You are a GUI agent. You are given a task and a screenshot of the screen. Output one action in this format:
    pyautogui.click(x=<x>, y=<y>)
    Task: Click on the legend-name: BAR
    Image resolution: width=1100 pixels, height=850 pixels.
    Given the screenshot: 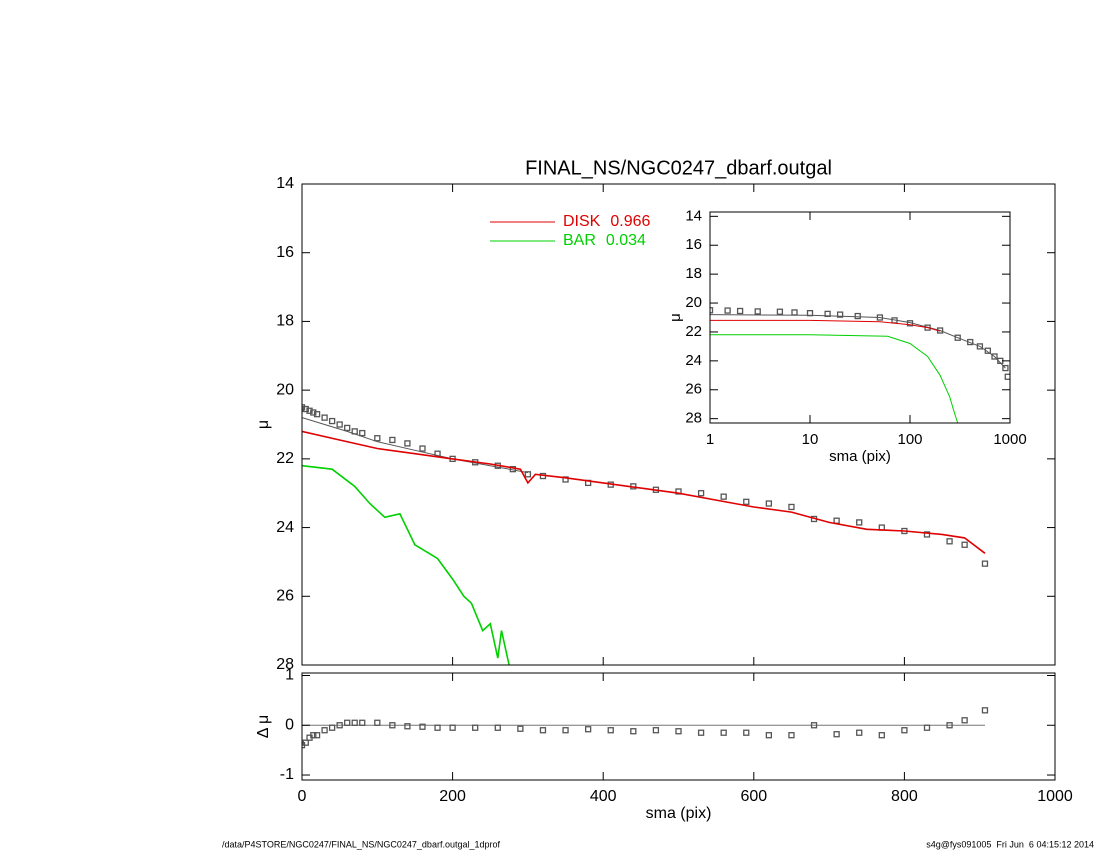 What is the action you would take?
    pyautogui.click(x=579, y=240)
    